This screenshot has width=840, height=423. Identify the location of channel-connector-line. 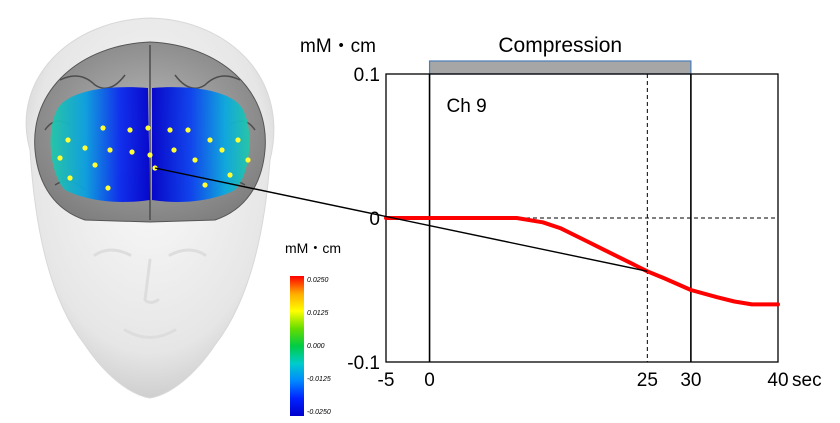
(401, 219).